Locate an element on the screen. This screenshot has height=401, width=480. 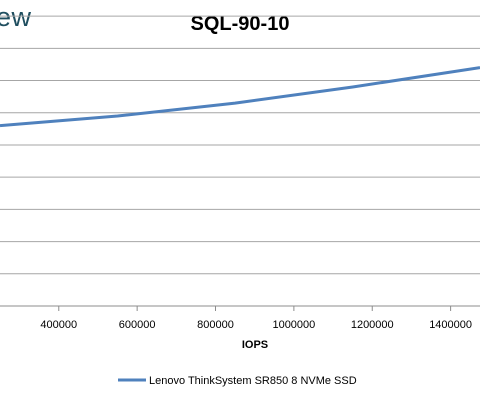
x-tick-label: 400000 is located at coordinates (58, 325).